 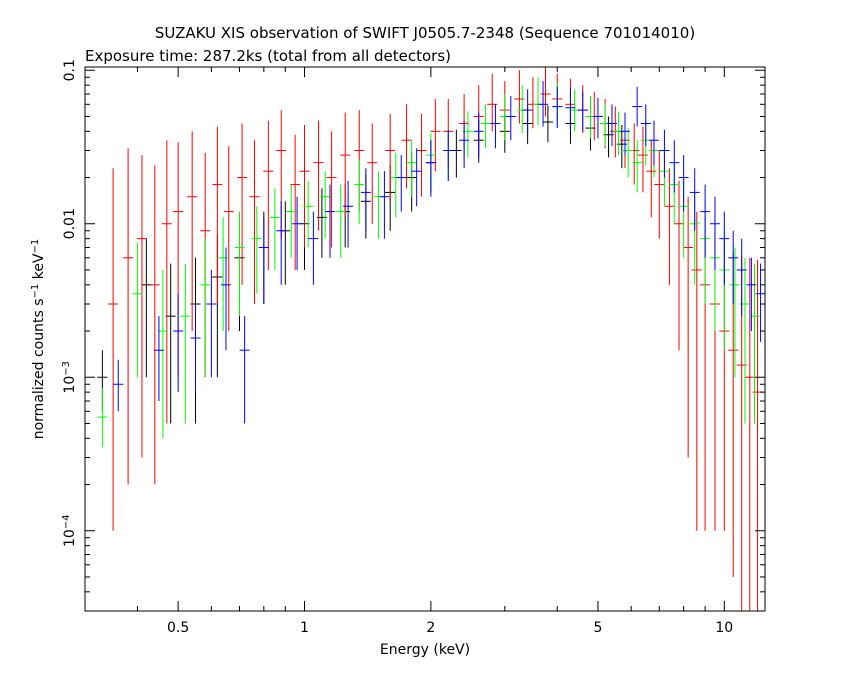 What do you see at coordinates (724, 628) in the screenshot?
I see `x-tick-label: 10` at bounding box center [724, 628].